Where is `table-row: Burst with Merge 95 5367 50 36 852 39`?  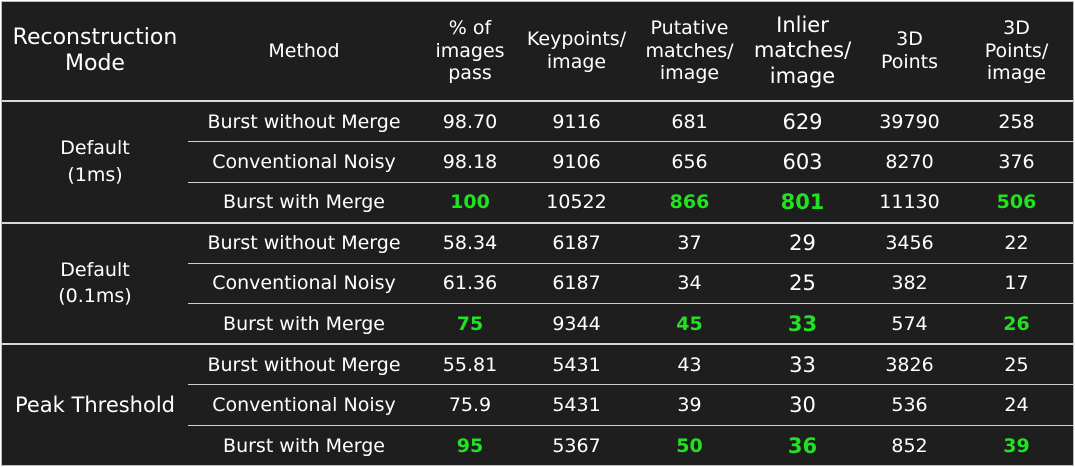
table-row: Burst with Merge 95 5367 50 36 852 39 is located at coordinates (537, 445).